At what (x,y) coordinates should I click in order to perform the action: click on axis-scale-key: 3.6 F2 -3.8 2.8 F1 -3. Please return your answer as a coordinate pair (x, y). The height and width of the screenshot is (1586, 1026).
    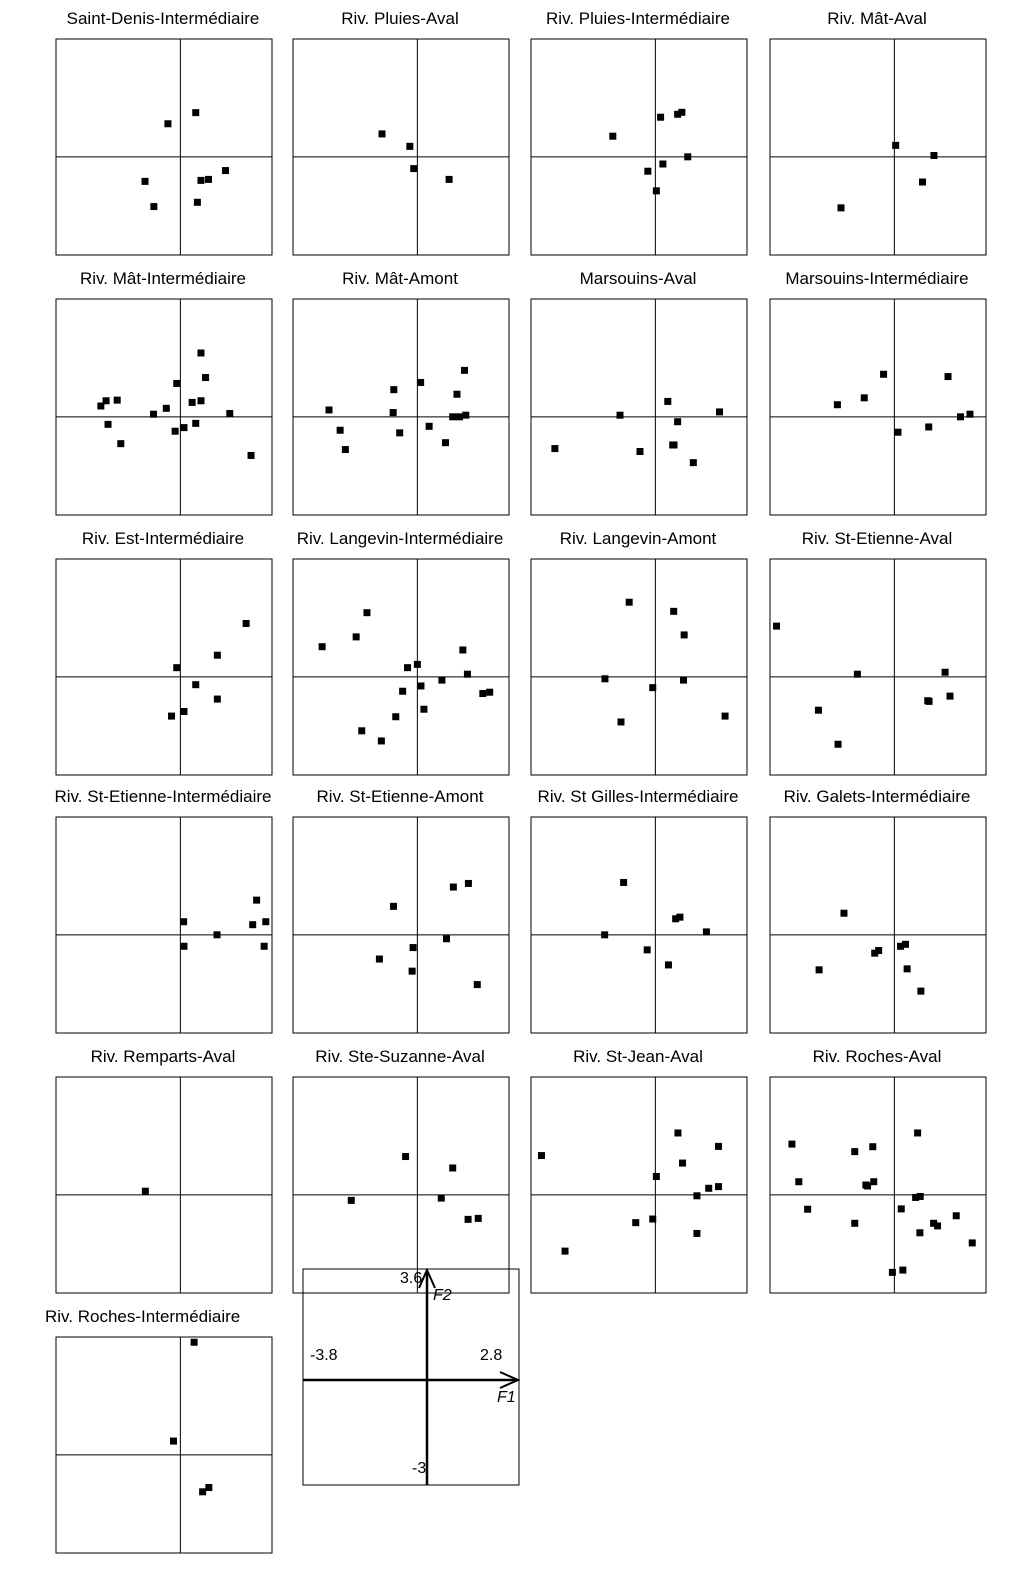
    Looking at the image, I should click on (411, 1376).